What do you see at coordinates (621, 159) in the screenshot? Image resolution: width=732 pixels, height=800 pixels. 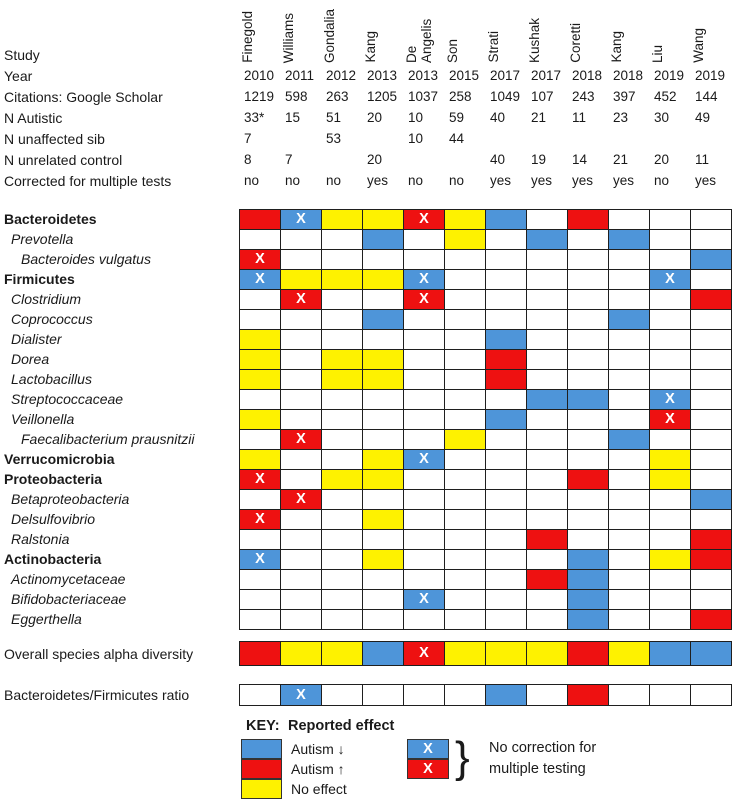 I see `study-n-control-value: 21` at bounding box center [621, 159].